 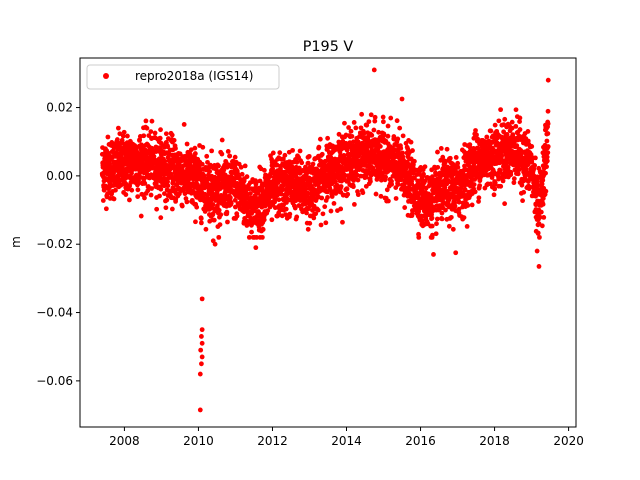 What do you see at coordinates (568, 441) in the screenshot?
I see `x-tick-label: 2020` at bounding box center [568, 441].